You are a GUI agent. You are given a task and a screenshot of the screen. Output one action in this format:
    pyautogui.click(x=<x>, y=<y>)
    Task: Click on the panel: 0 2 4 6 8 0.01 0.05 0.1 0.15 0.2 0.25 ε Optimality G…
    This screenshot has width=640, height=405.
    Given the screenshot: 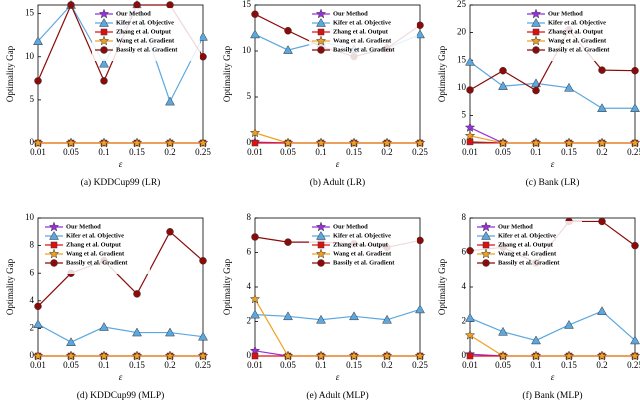 What is the action you would take?
    pyautogui.click(x=538, y=306)
    